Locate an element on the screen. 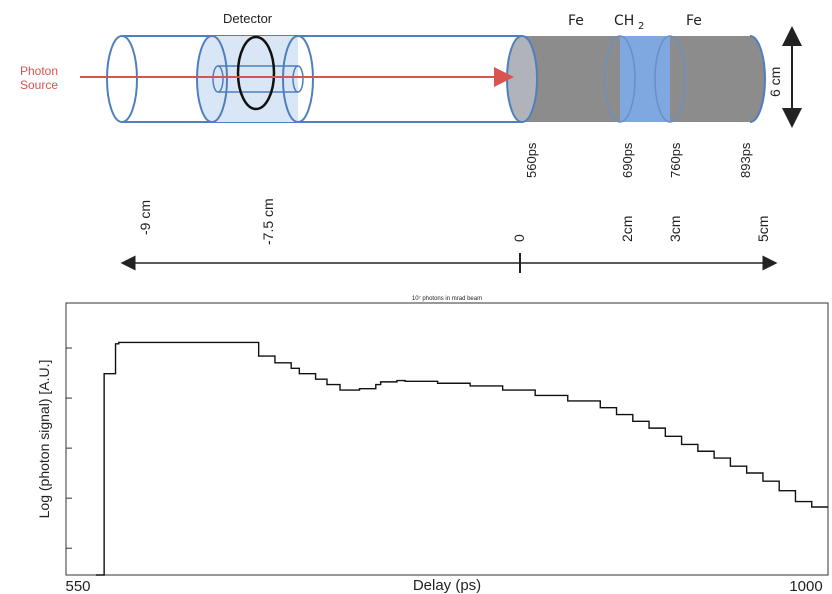  detector-ring is located at coordinates (256, 73).